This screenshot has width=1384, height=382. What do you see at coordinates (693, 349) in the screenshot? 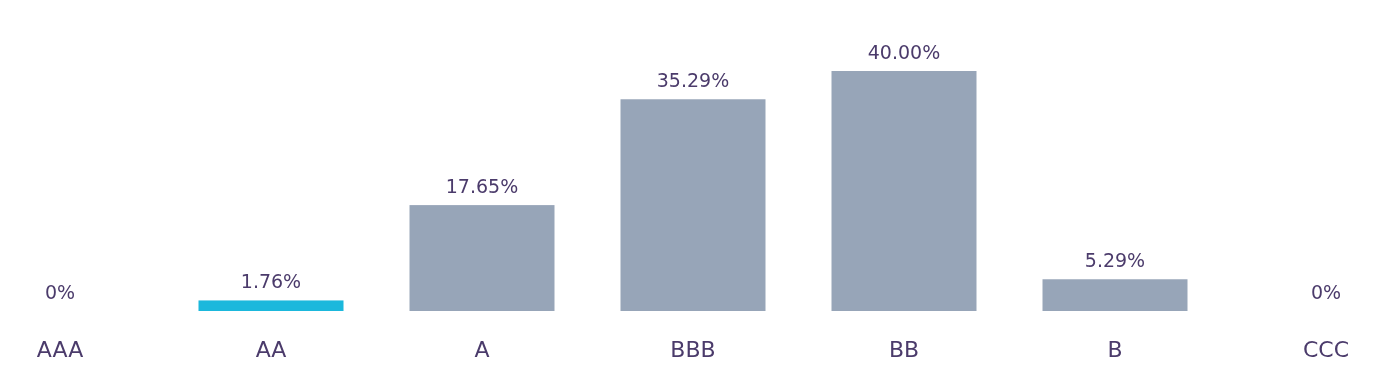
I see `x-tick-label: BBB` at bounding box center [693, 349].